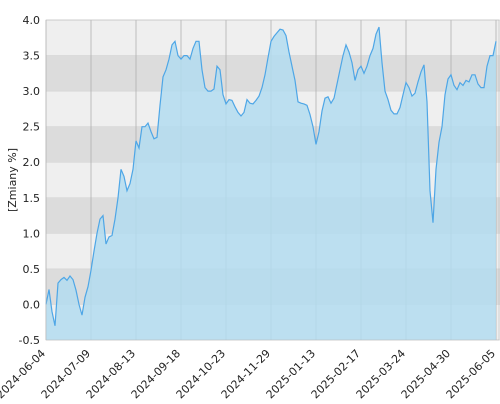 The image size is (500, 404). Describe the element at coordinates (32, 233) in the screenshot. I see `y-tick-label: 1.0` at that location.